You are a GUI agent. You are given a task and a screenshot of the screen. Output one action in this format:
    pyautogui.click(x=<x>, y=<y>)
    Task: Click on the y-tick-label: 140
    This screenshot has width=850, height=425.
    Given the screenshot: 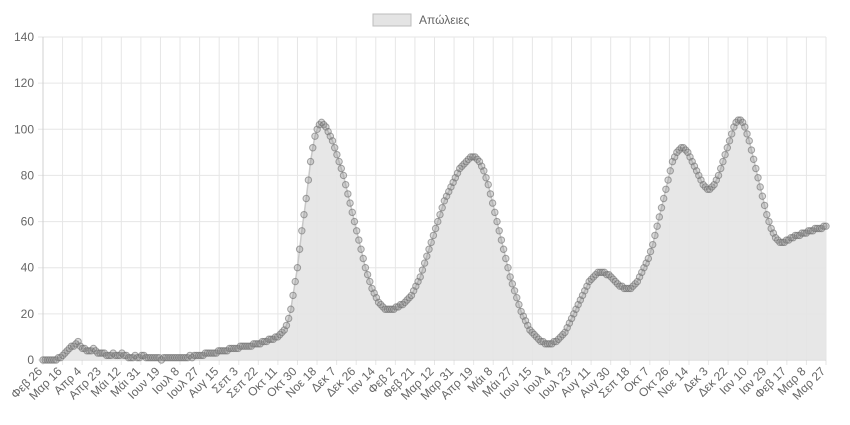 What is the action you would take?
    pyautogui.click(x=24, y=37)
    